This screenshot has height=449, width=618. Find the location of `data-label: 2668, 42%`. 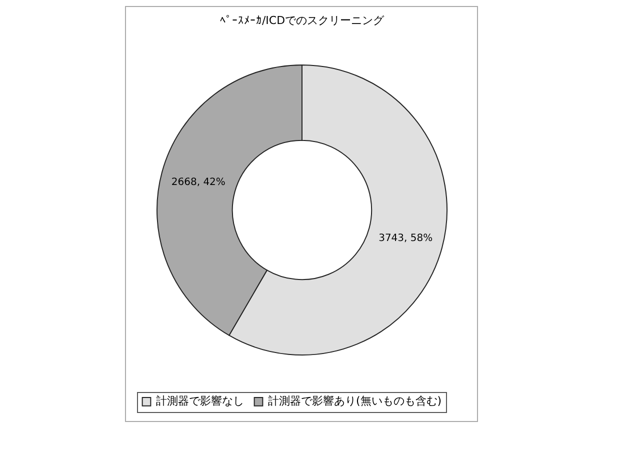

data-label: 2668, 42% is located at coordinates (198, 182).